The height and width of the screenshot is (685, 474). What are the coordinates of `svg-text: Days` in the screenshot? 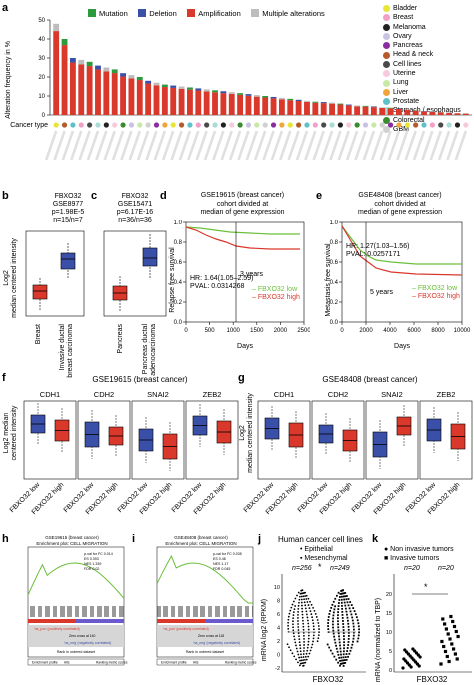 It's located at (245, 346).